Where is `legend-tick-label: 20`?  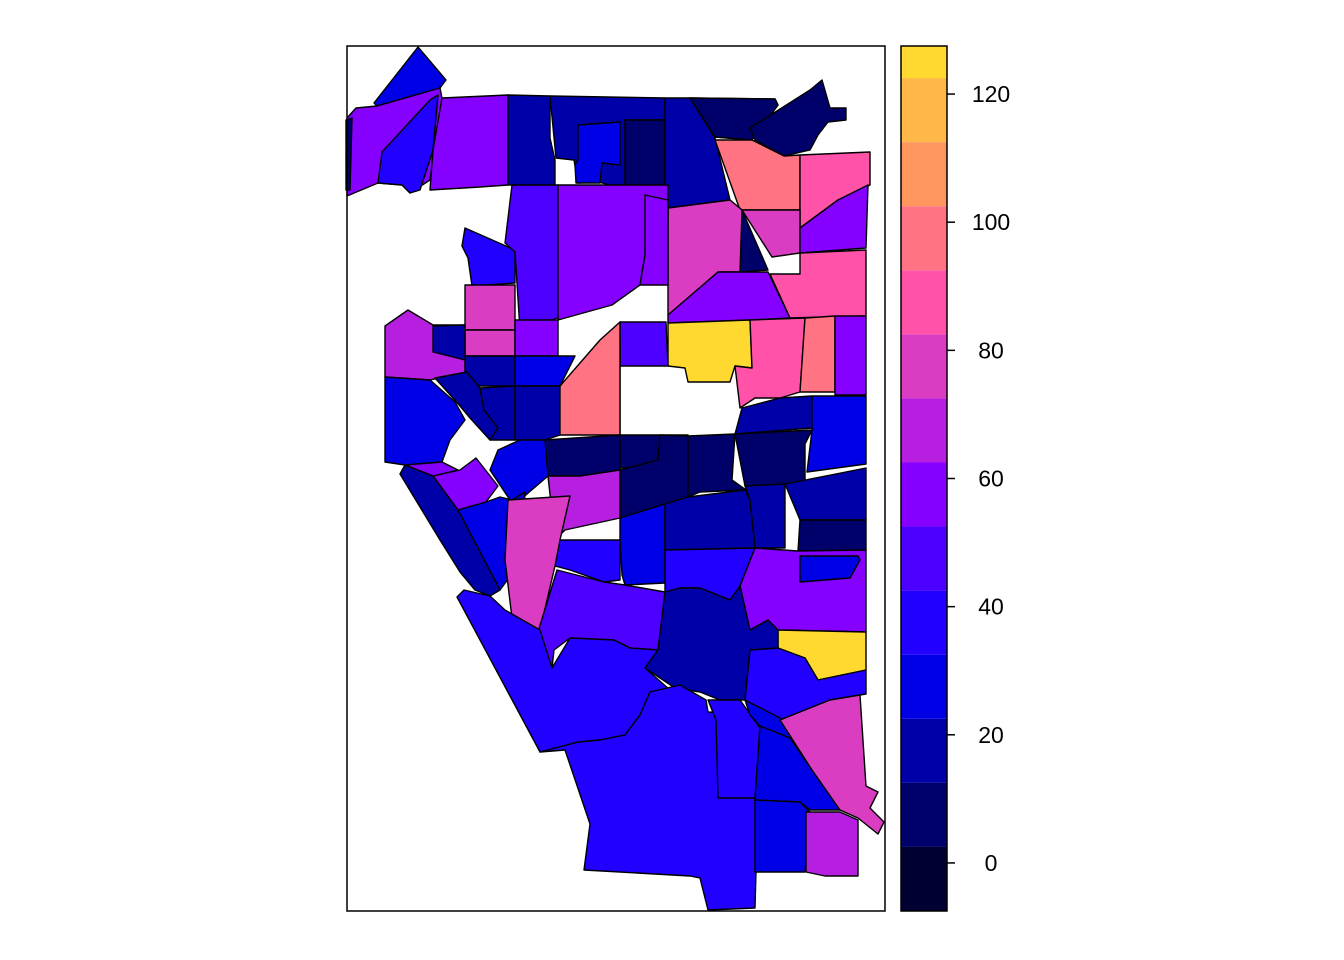 legend-tick-label: 20 is located at coordinates (991, 735).